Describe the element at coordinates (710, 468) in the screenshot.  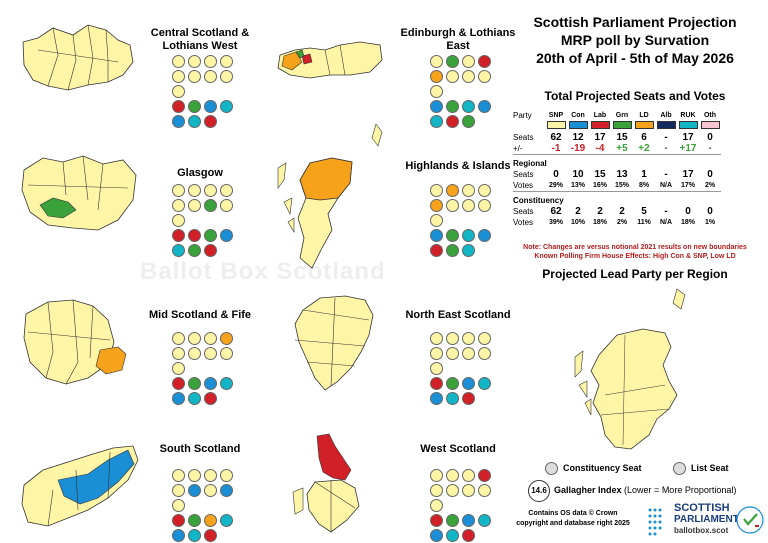
I see `list-seat-legend: List Seat` at that location.